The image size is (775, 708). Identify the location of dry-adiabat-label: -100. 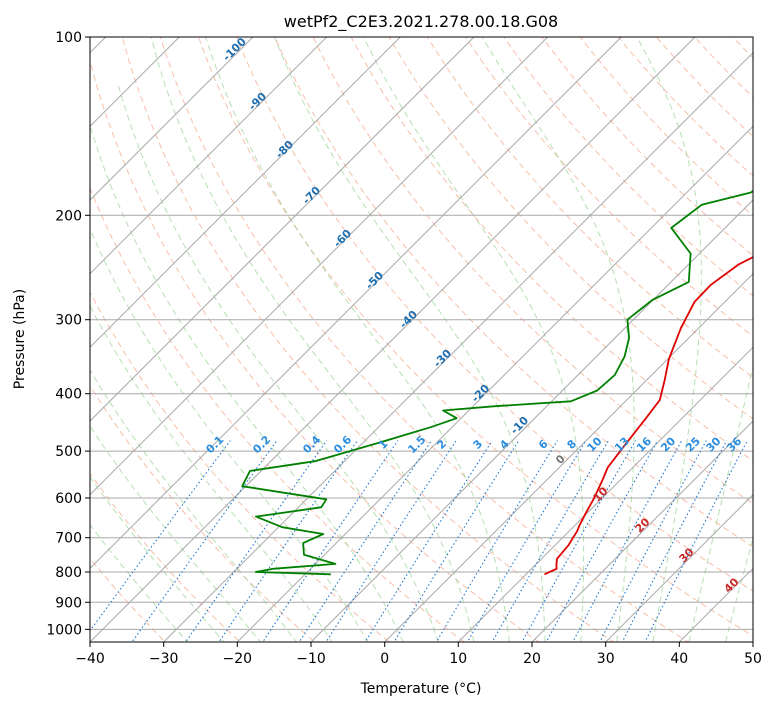
(234, 49).